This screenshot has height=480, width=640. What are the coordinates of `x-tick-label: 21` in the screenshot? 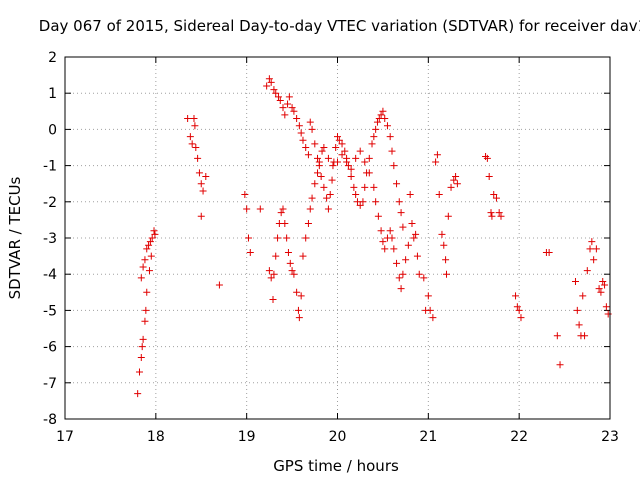 It's located at (428, 437).